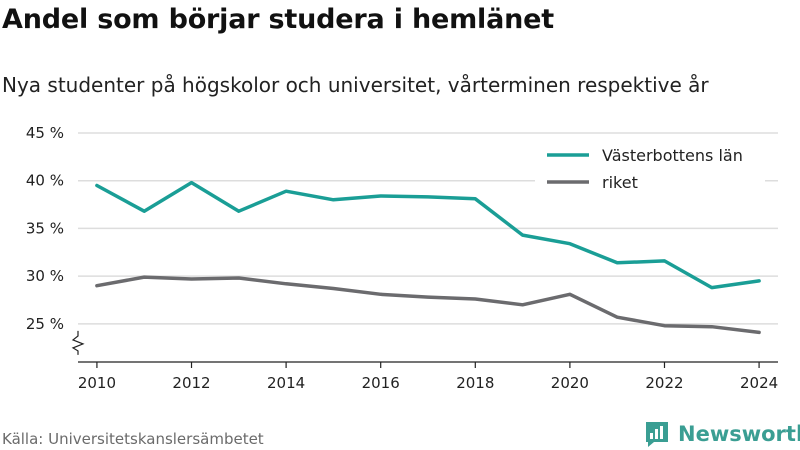 Image resolution: width=800 pixels, height=450 pixels. Describe the element at coordinates (45, 276) in the screenshot. I see `y-tick-label: 30 %` at that location.